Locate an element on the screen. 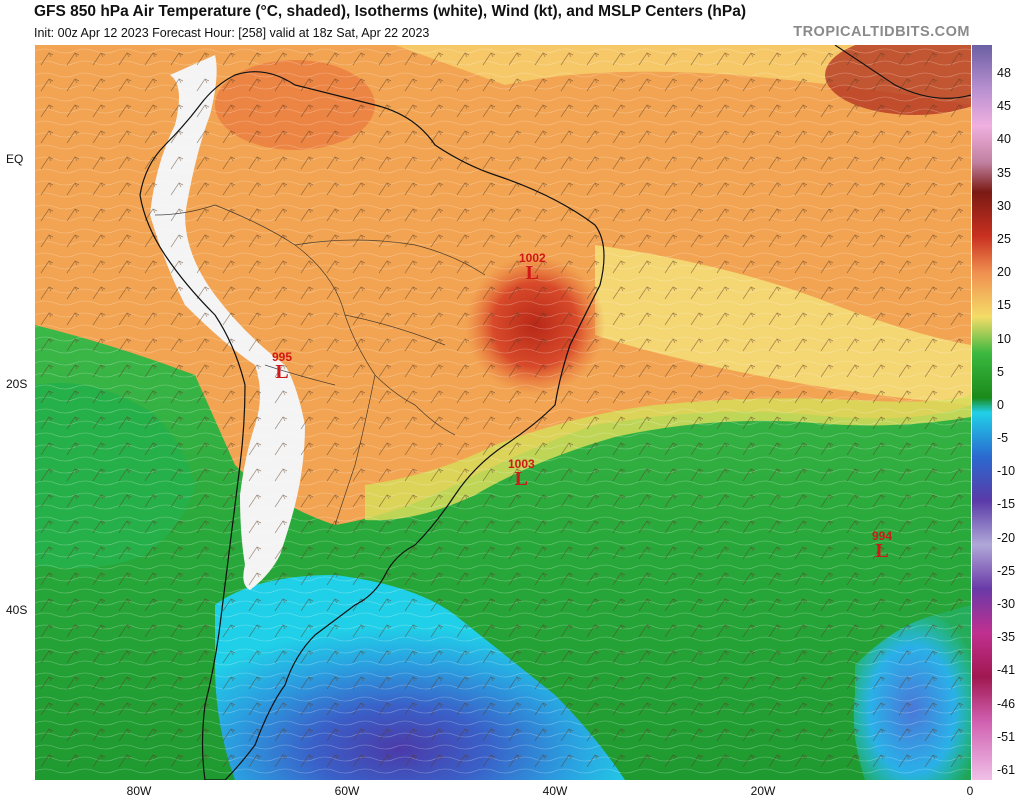 The image size is (1024, 800). colorbar-label: -10 is located at coordinates (1006, 471).